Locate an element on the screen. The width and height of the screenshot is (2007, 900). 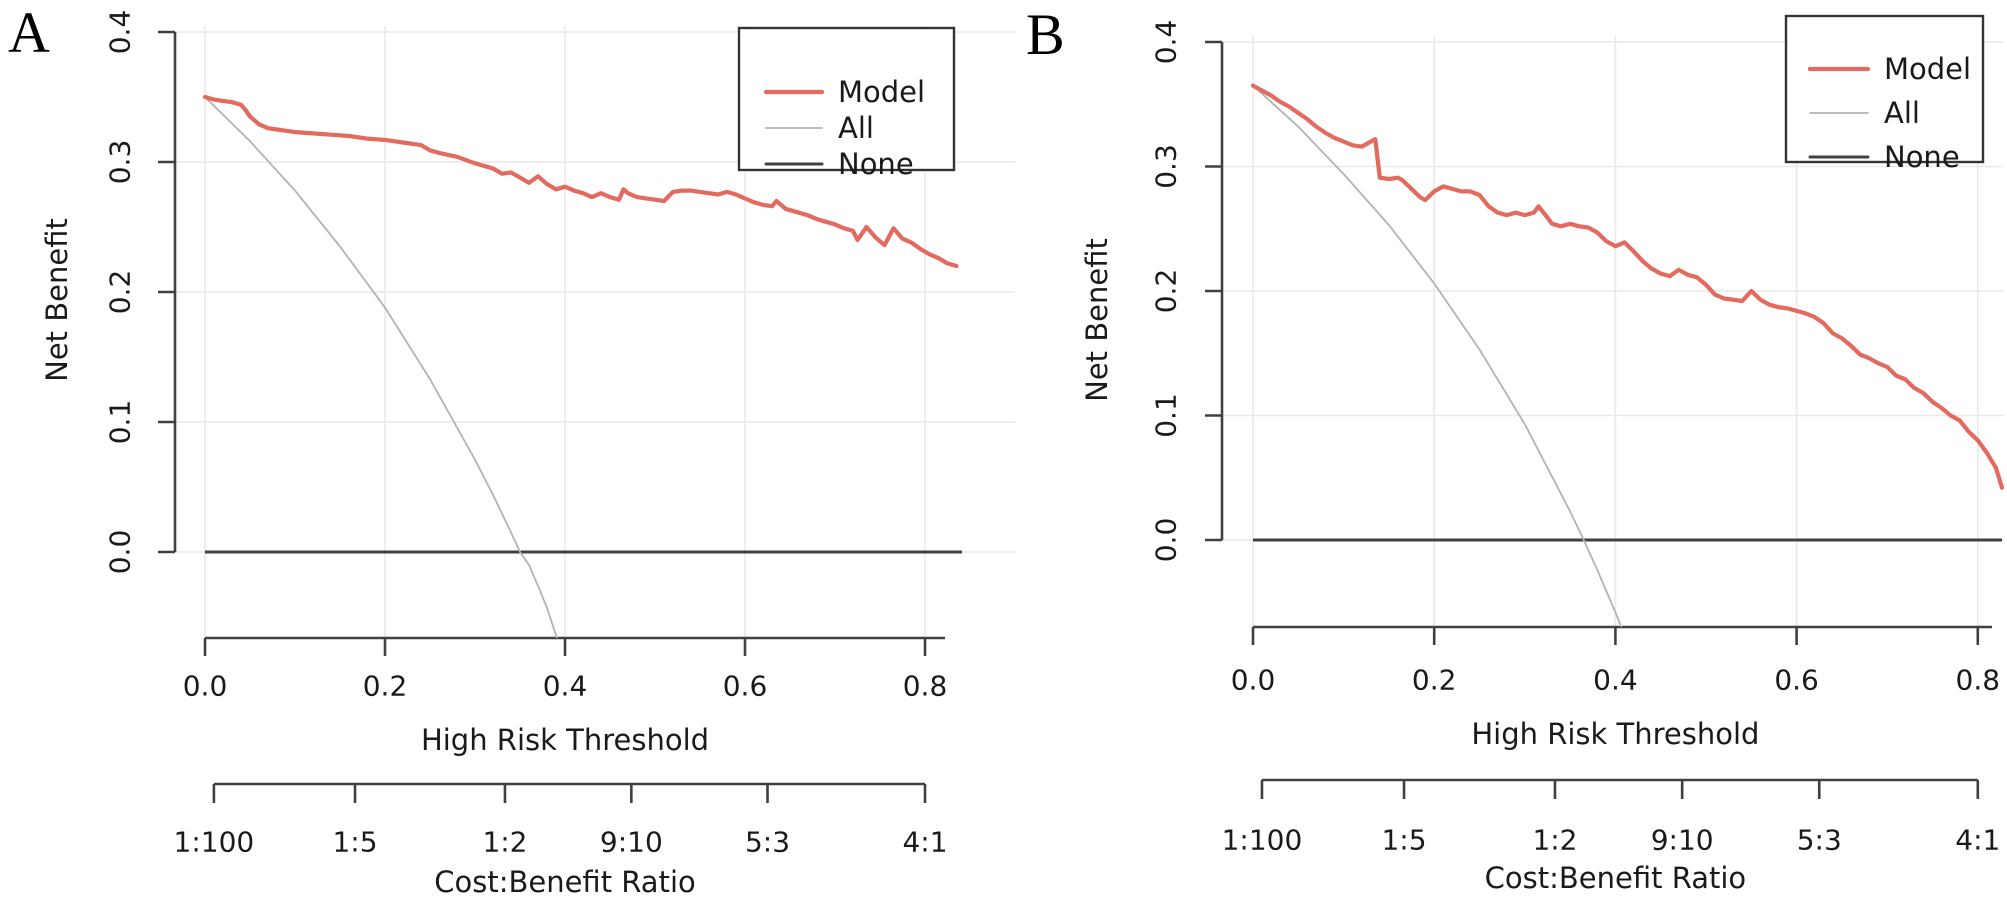
model-line is located at coordinates (580, 181).